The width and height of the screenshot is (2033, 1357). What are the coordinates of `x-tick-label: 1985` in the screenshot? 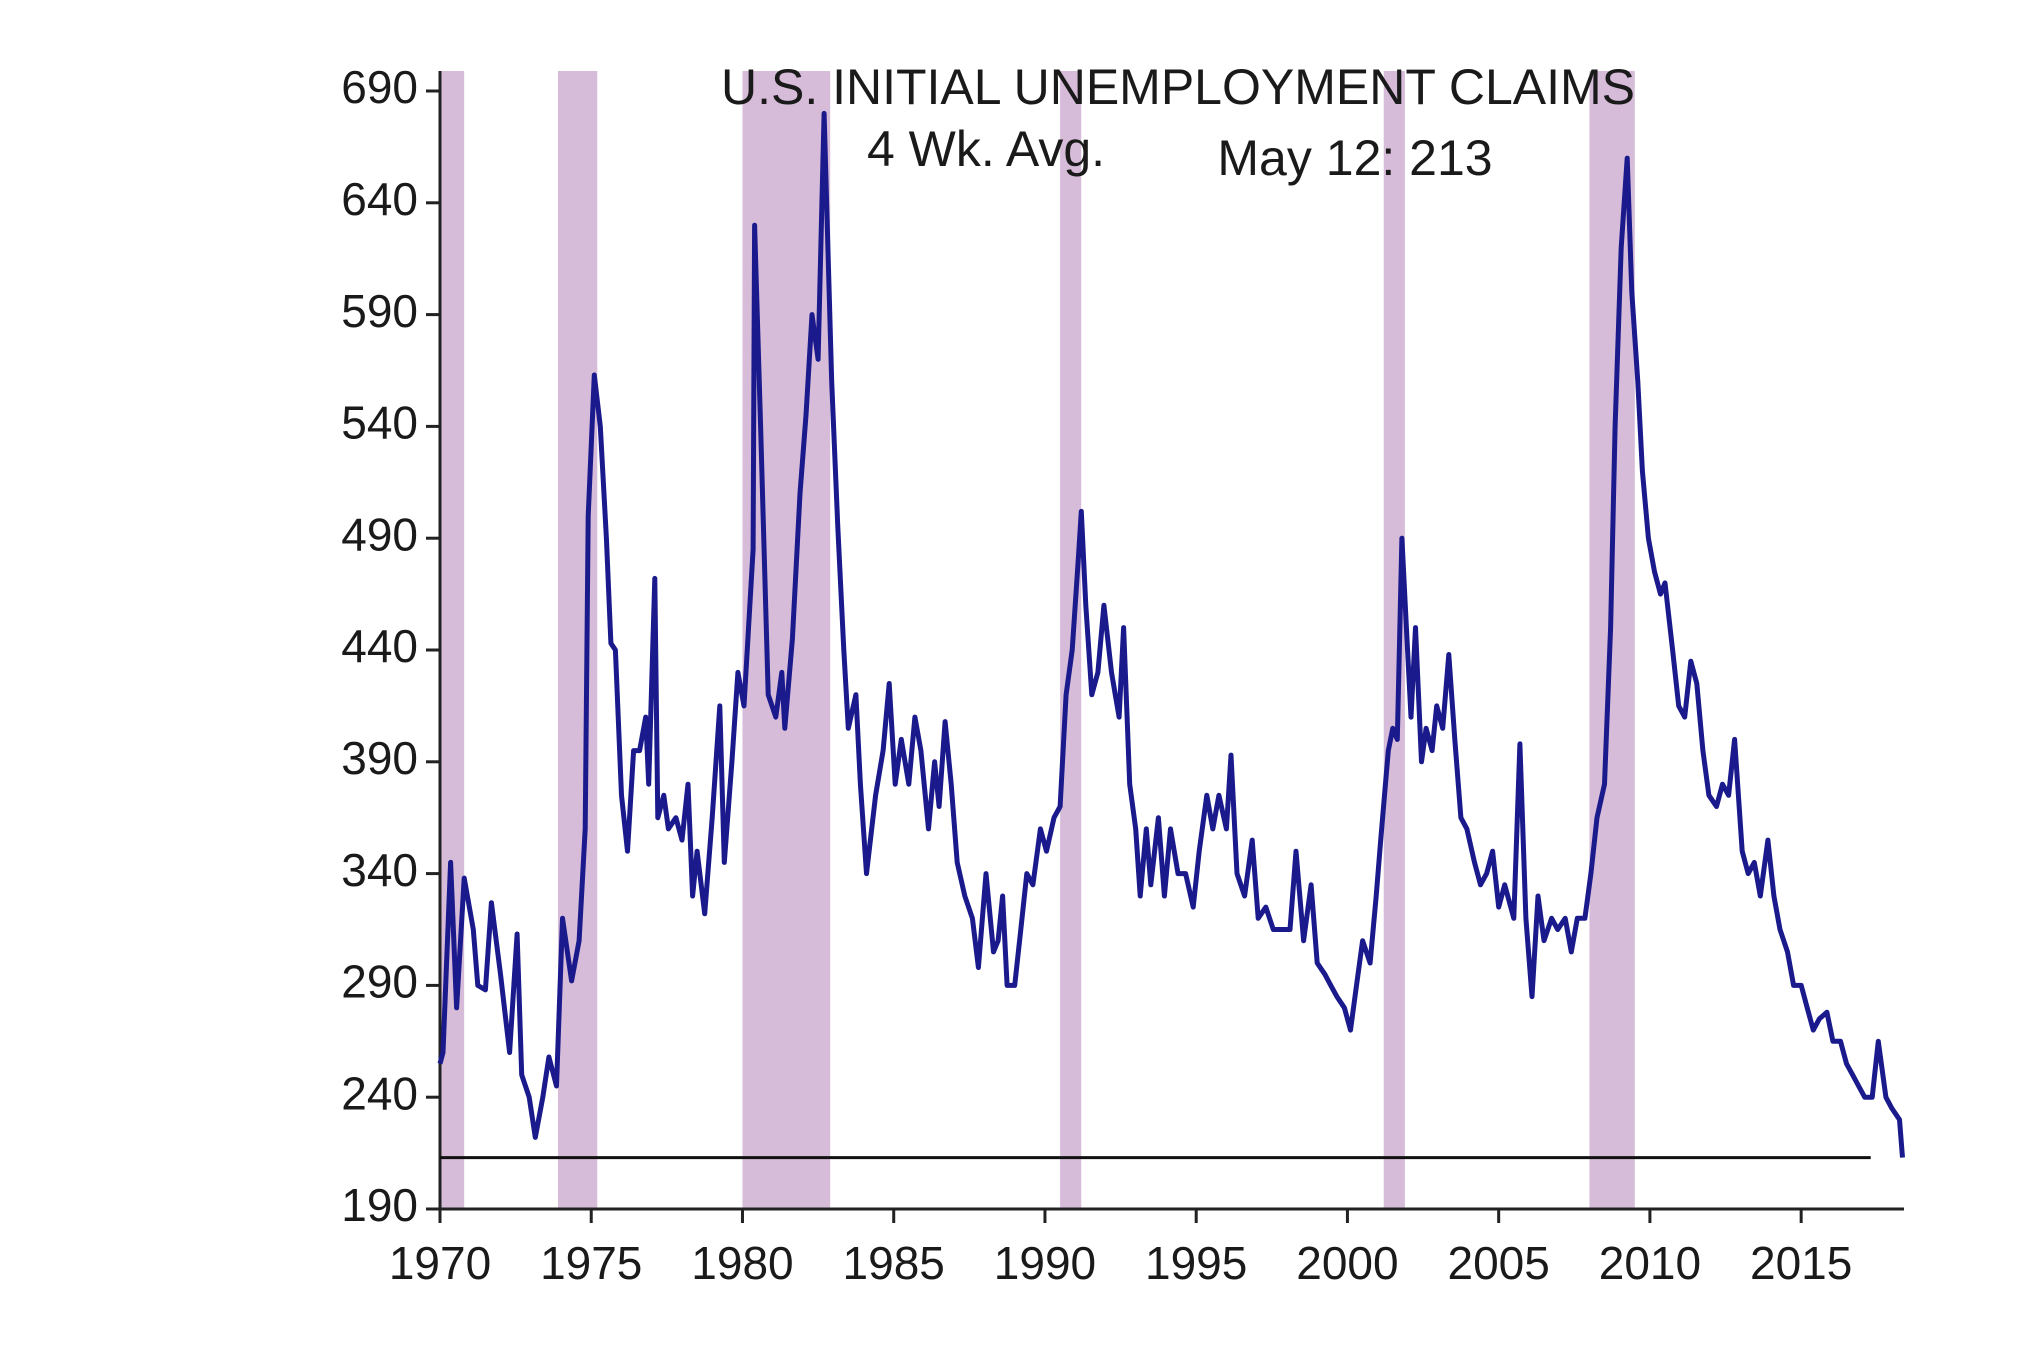 It's located at (894, 1263).